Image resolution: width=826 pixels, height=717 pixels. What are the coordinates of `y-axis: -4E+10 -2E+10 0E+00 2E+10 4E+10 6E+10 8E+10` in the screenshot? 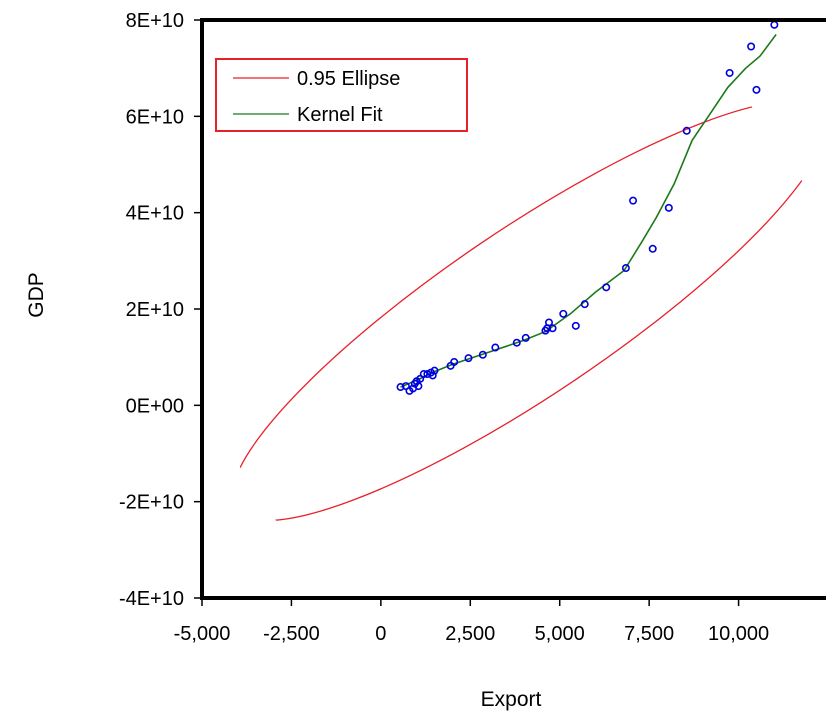 It's located at (160, 310).